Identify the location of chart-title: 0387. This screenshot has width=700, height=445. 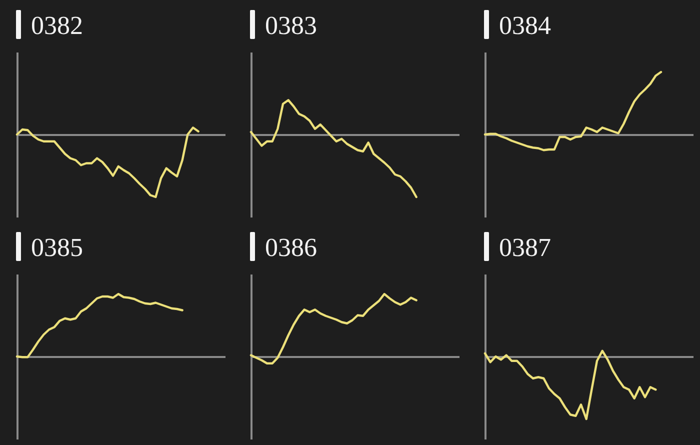
(525, 247).